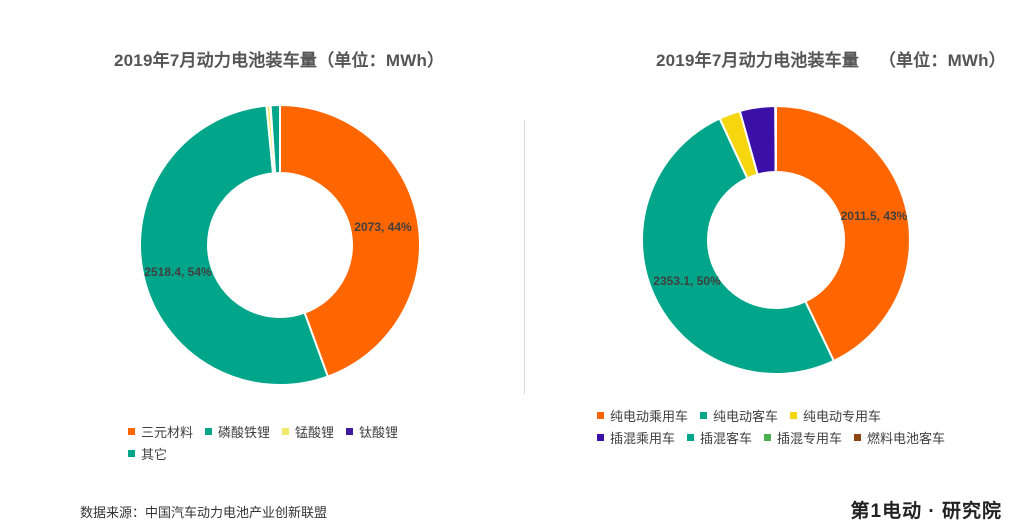 The height and width of the screenshot is (523, 1024). I want to click on legend-label: 其它, so click(154, 453).